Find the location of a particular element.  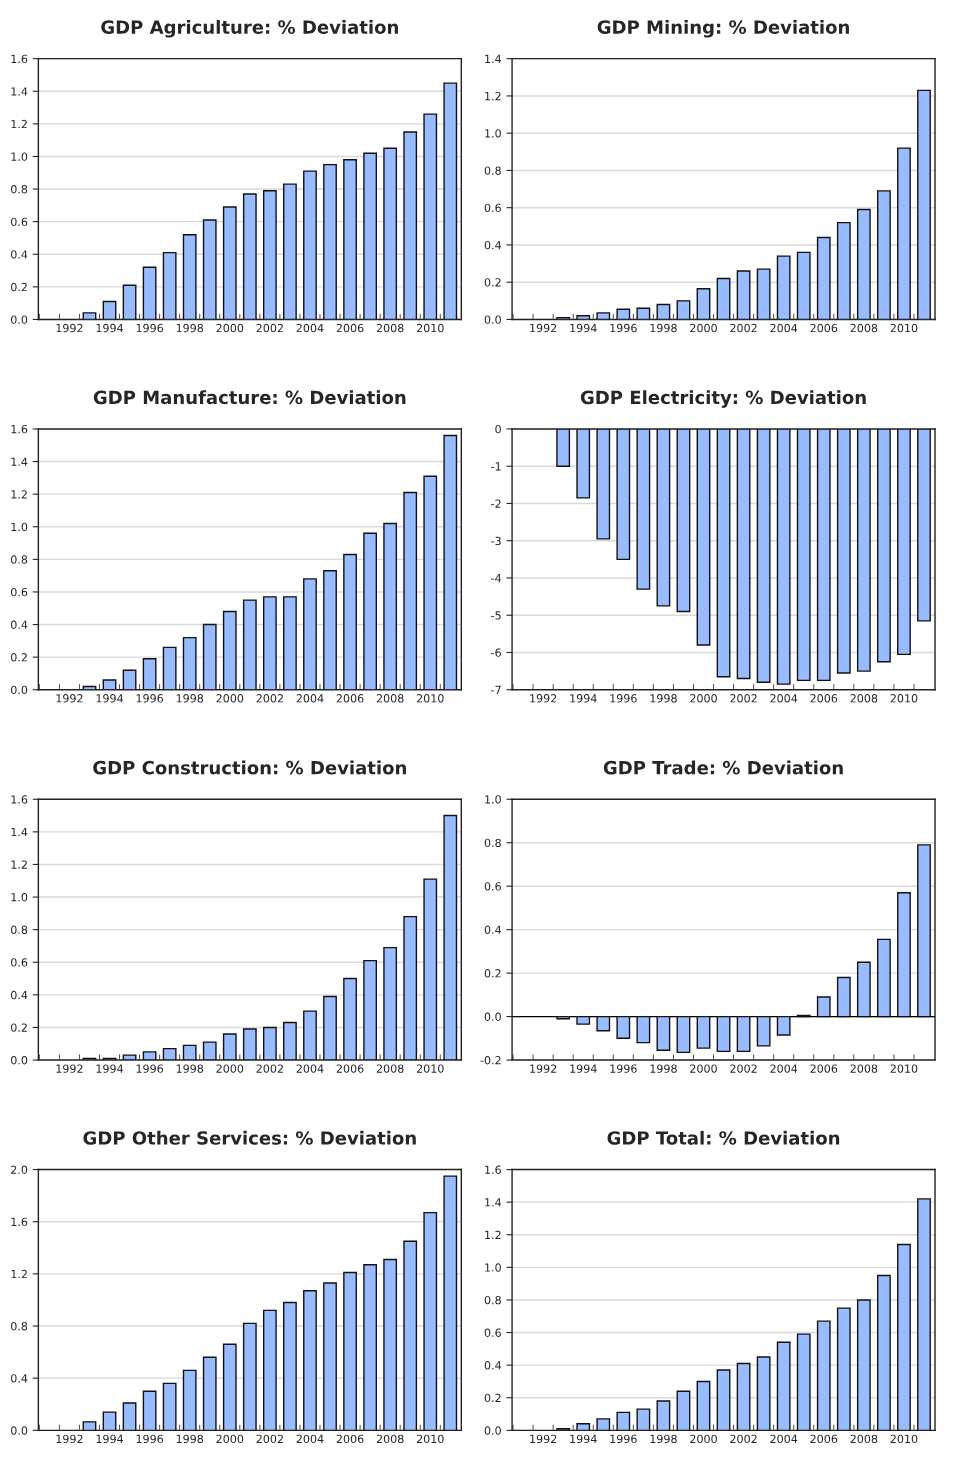

chart-title: GDP Manufacture: % Deviation is located at coordinates (249, 397).